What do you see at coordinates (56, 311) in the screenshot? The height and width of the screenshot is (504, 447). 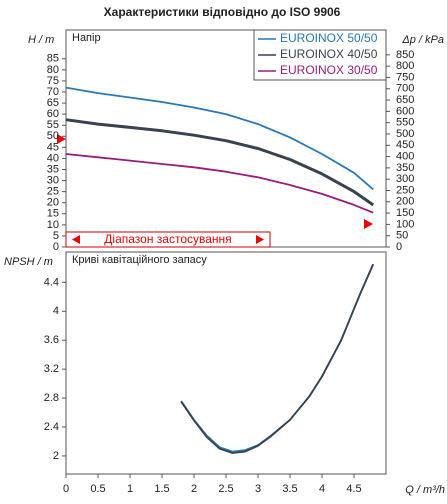 I see `y-tick-label: 4` at bounding box center [56, 311].